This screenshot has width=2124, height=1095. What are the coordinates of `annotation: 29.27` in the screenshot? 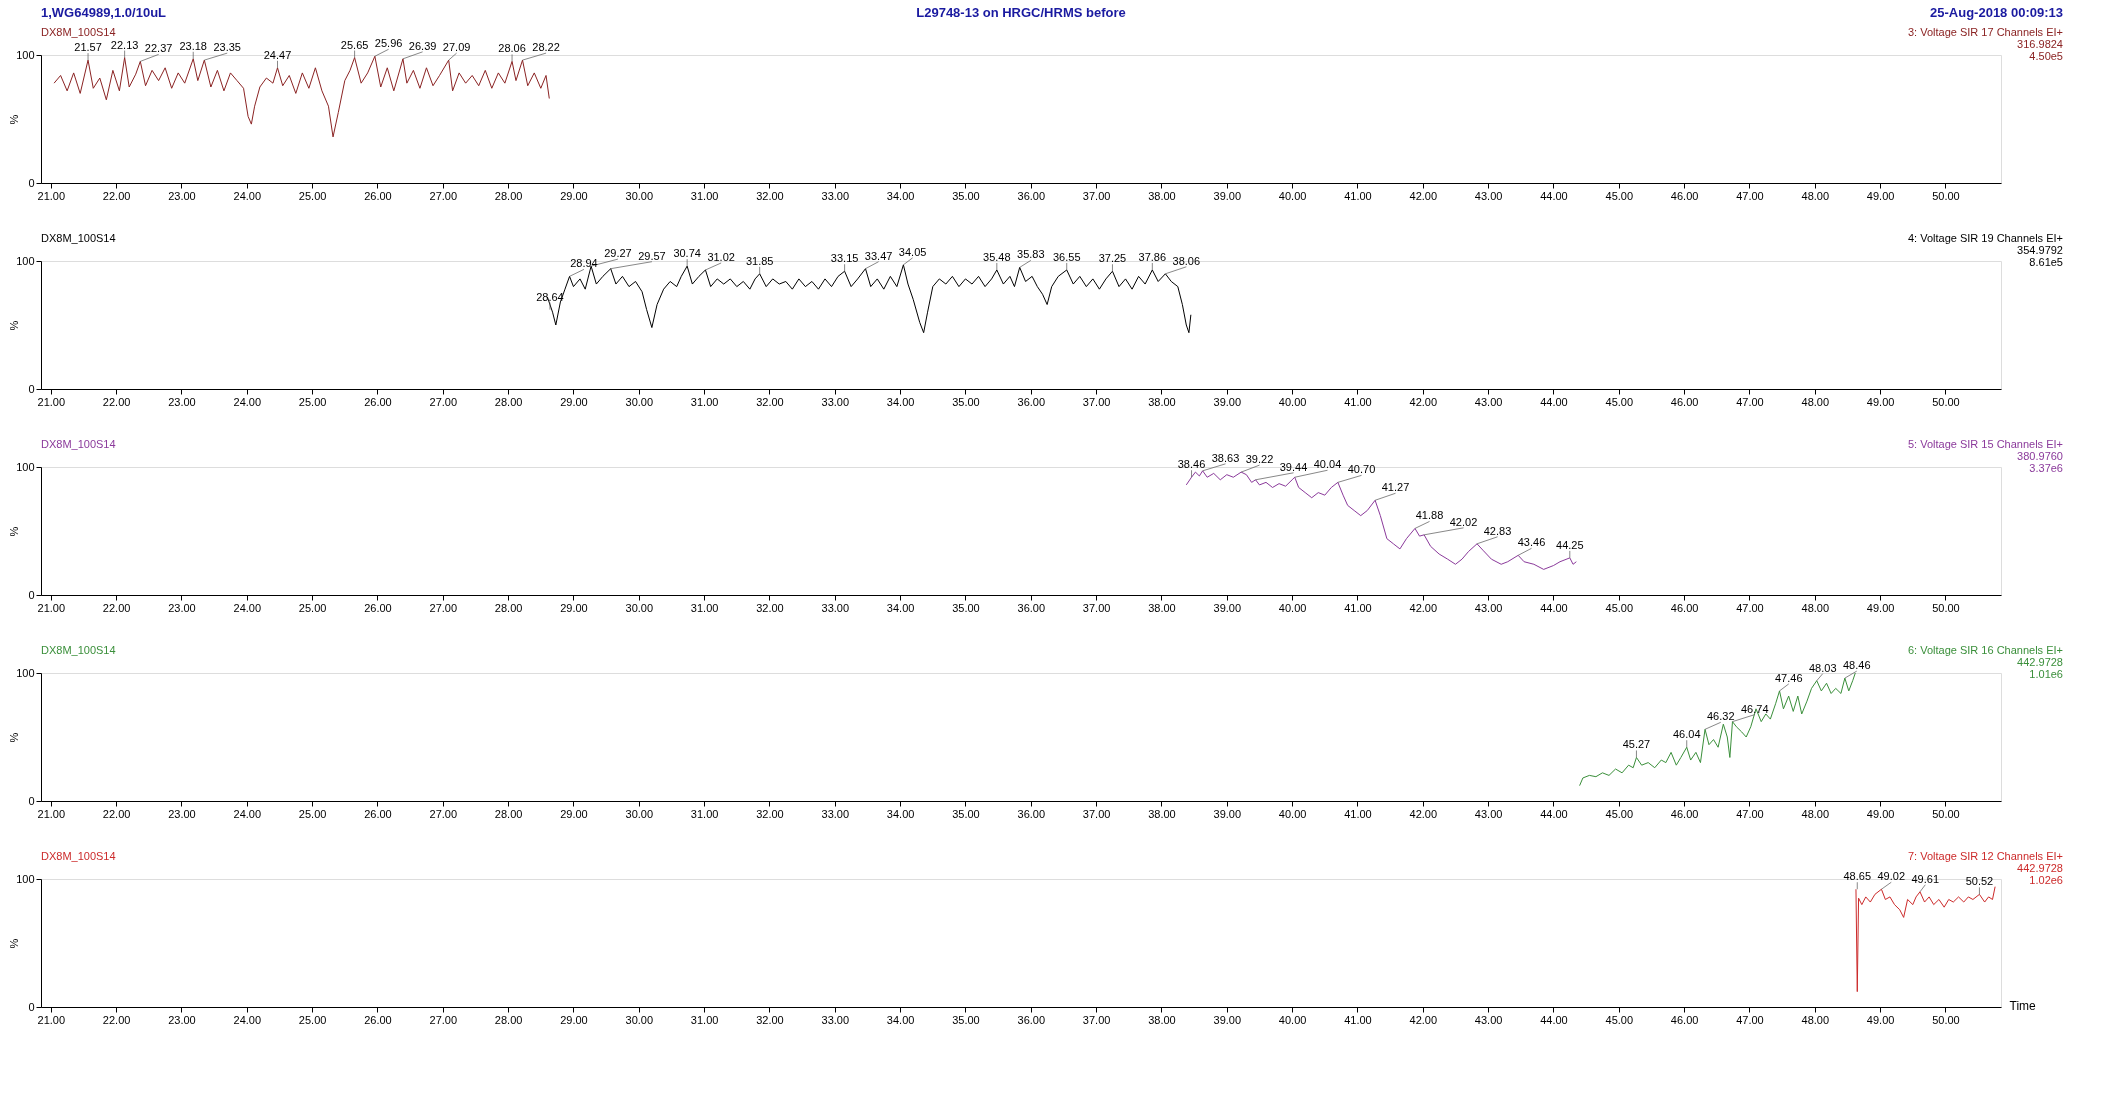 It's located at (618, 253).